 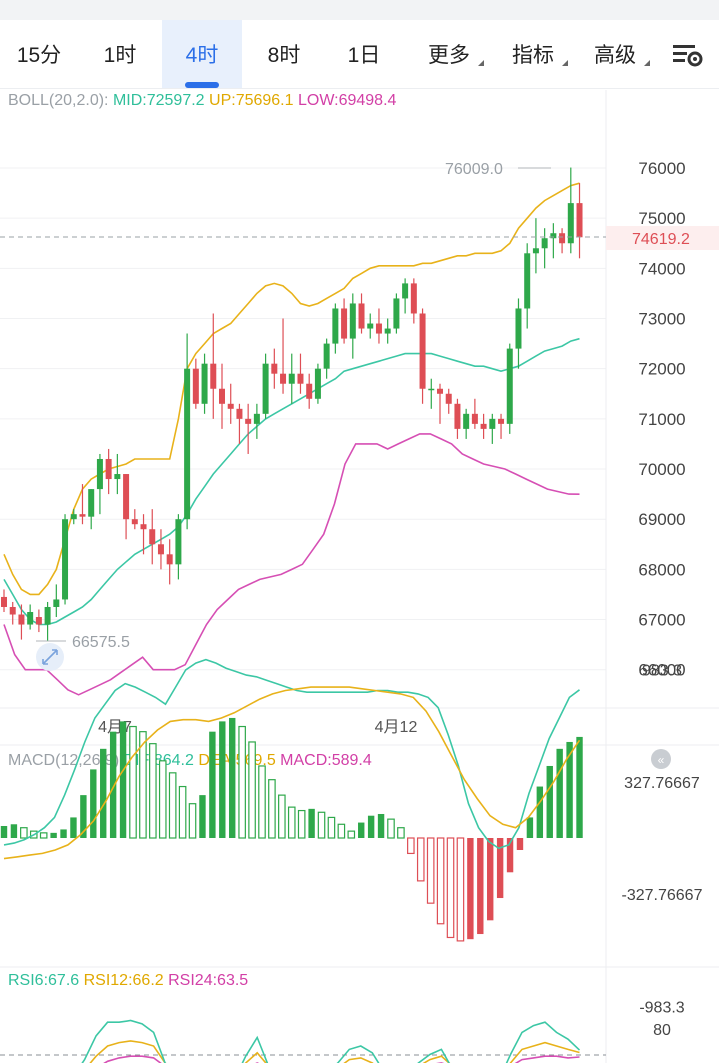 I want to click on tab-more-dropdown: 更多, so click(x=449, y=54).